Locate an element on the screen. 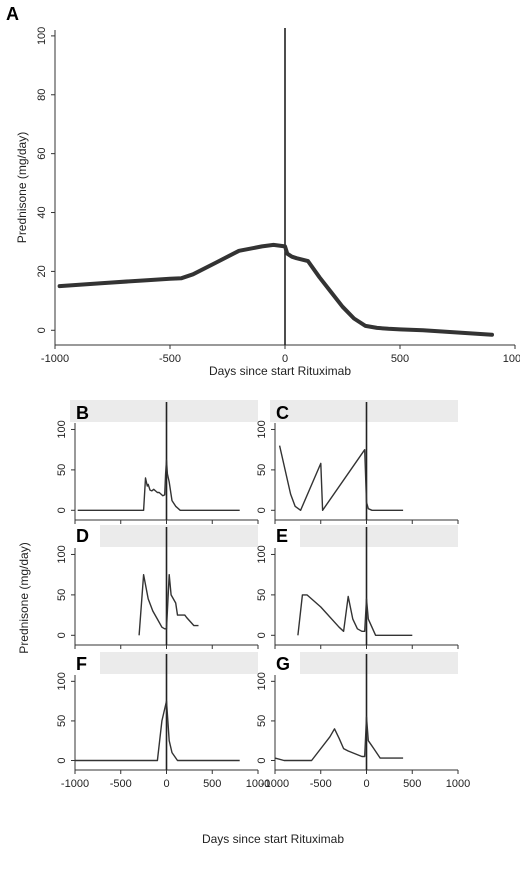 The image size is (520, 874). panel-c: C 0 50 100 is located at coordinates (357, 462).